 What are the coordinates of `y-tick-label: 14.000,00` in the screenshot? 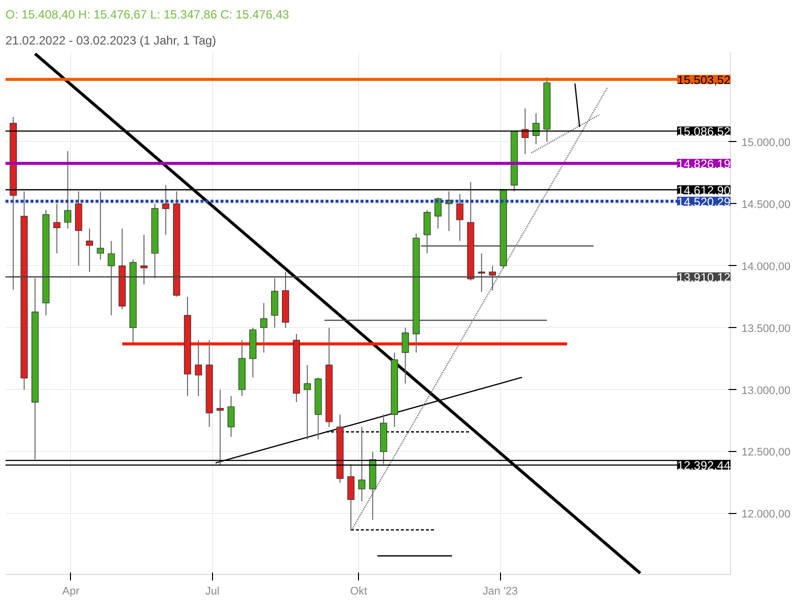 It's located at (766, 266).